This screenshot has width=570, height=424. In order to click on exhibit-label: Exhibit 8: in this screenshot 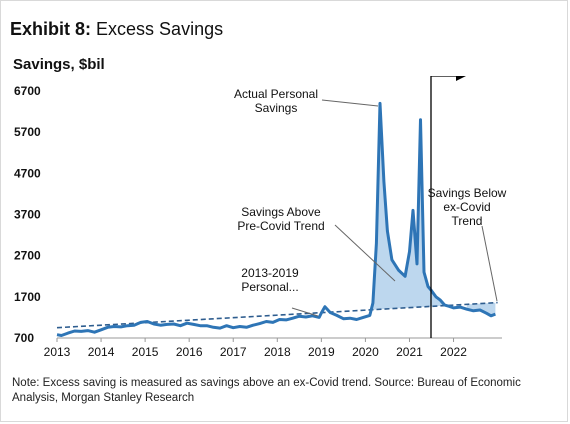, I will do `click(51, 29)`.